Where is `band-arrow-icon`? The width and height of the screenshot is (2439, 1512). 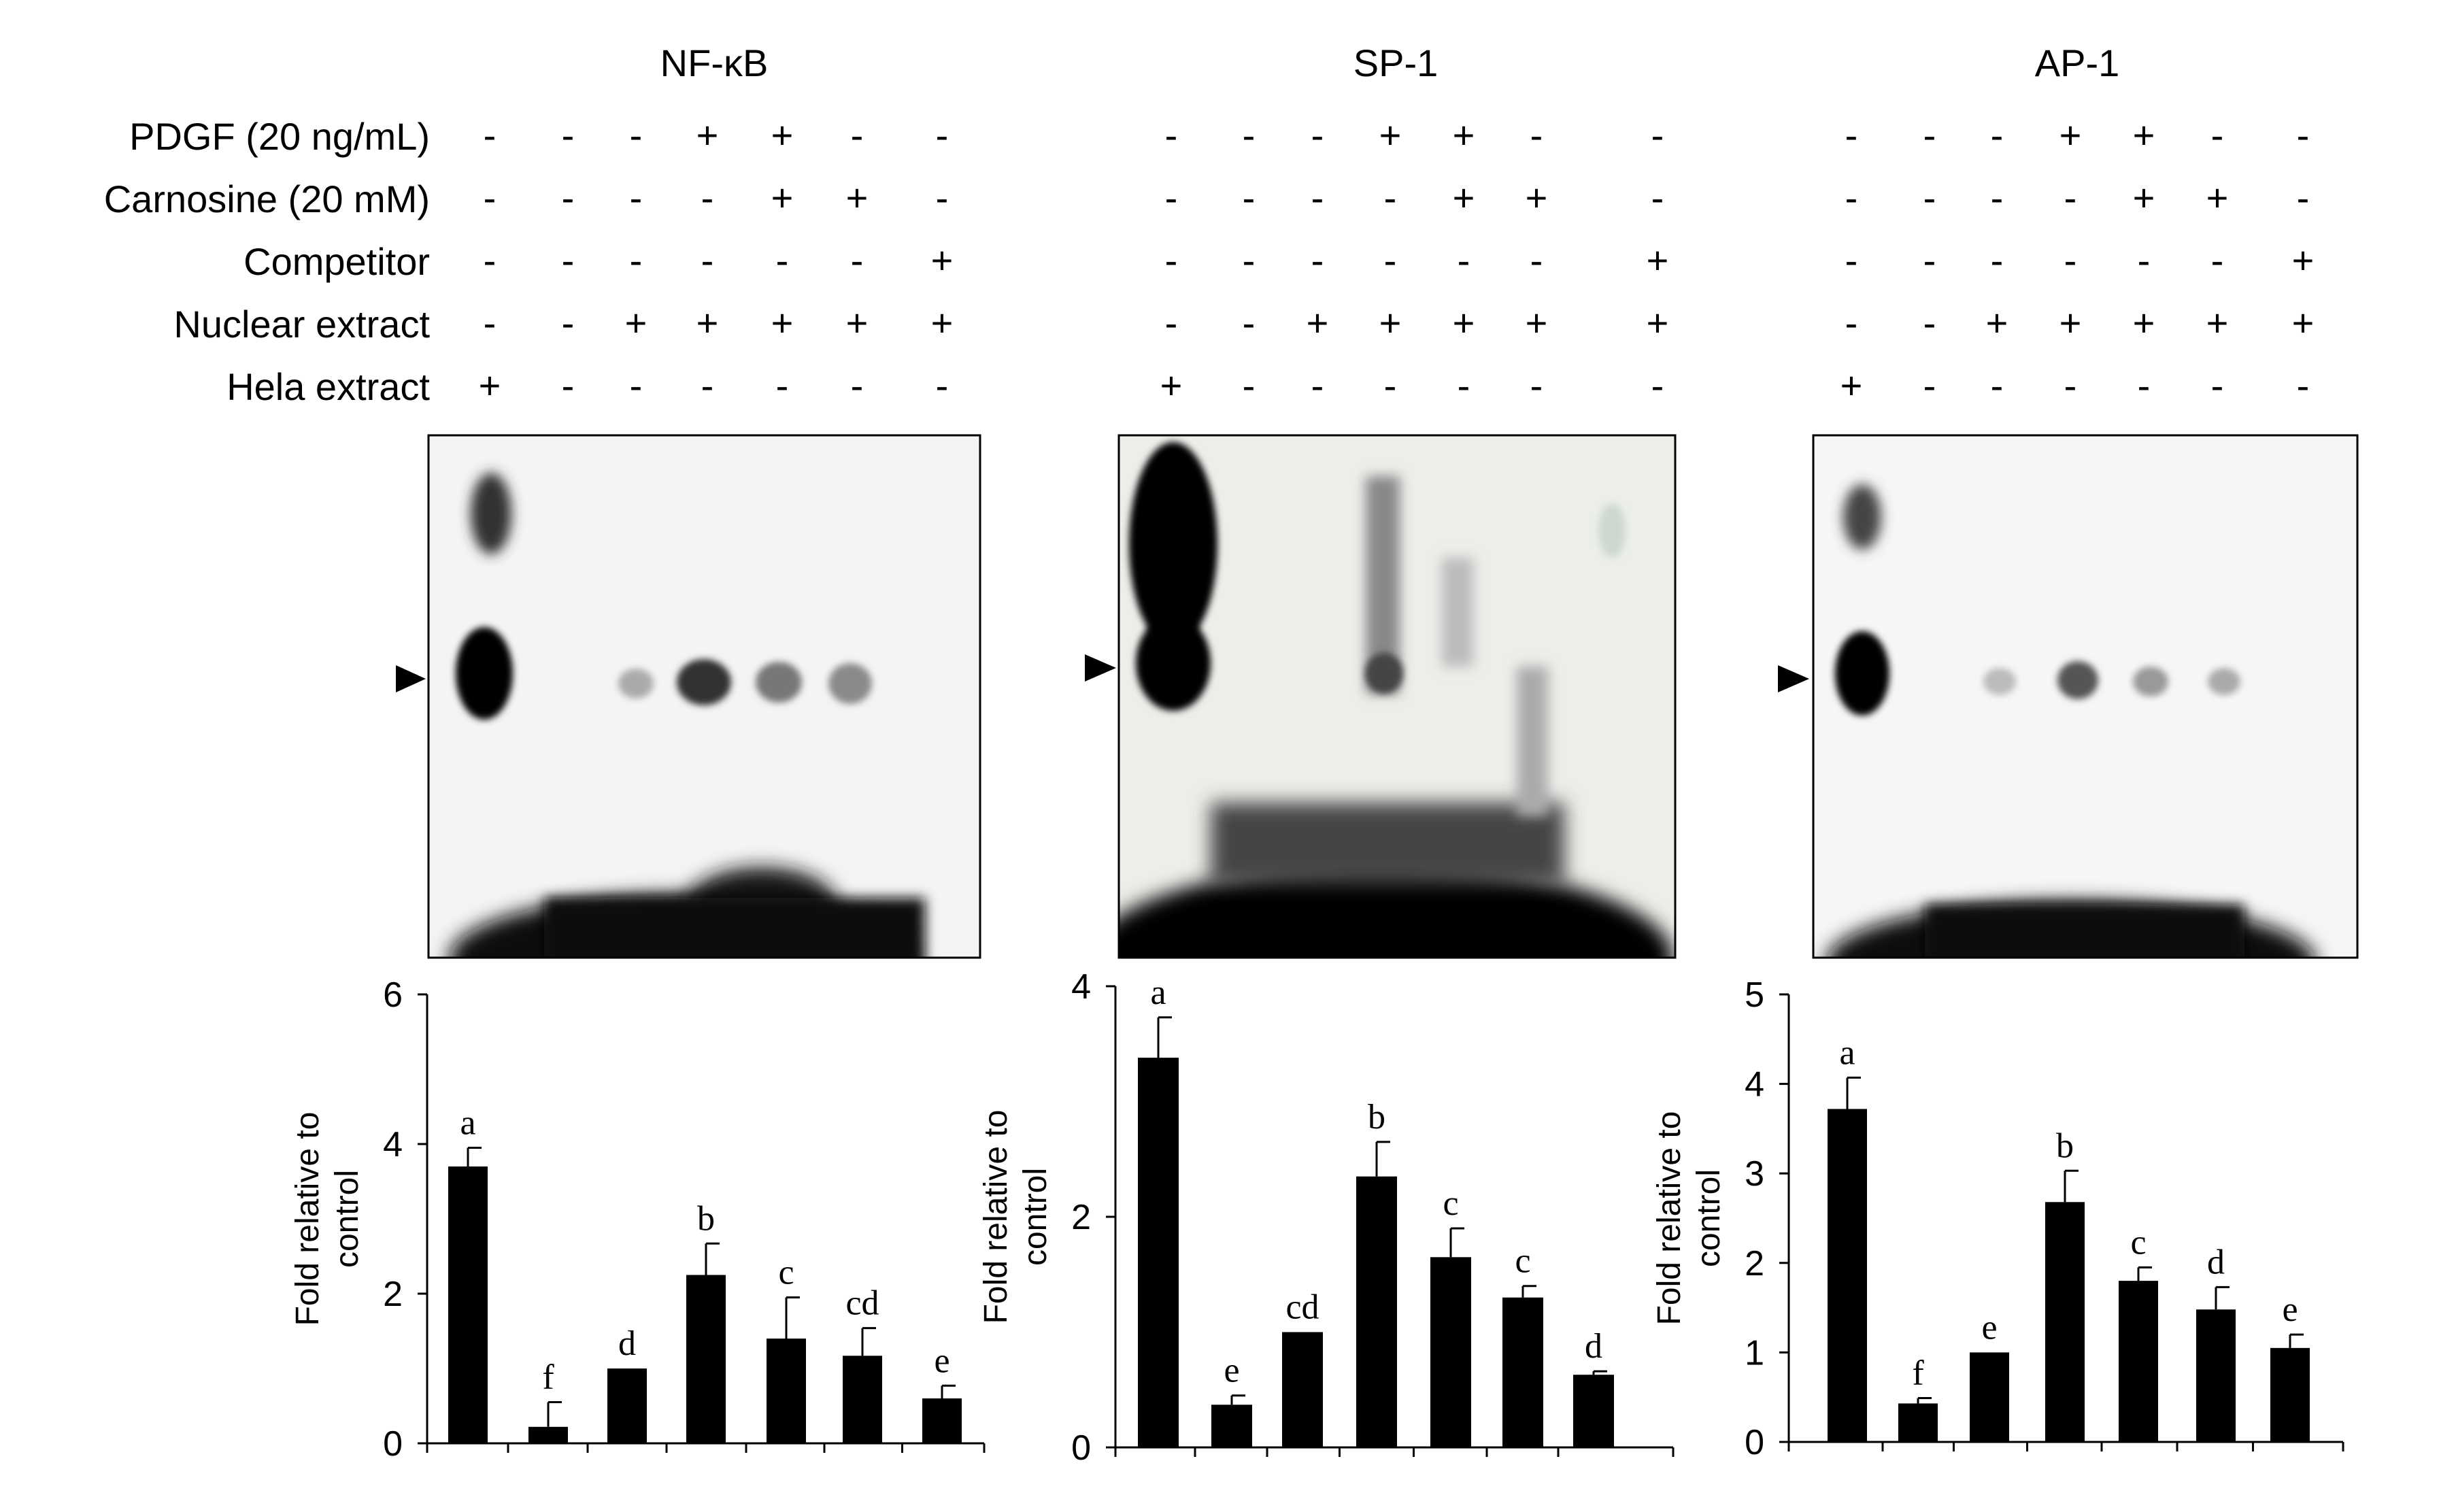
band-arrow-icon is located at coordinates (411, 678).